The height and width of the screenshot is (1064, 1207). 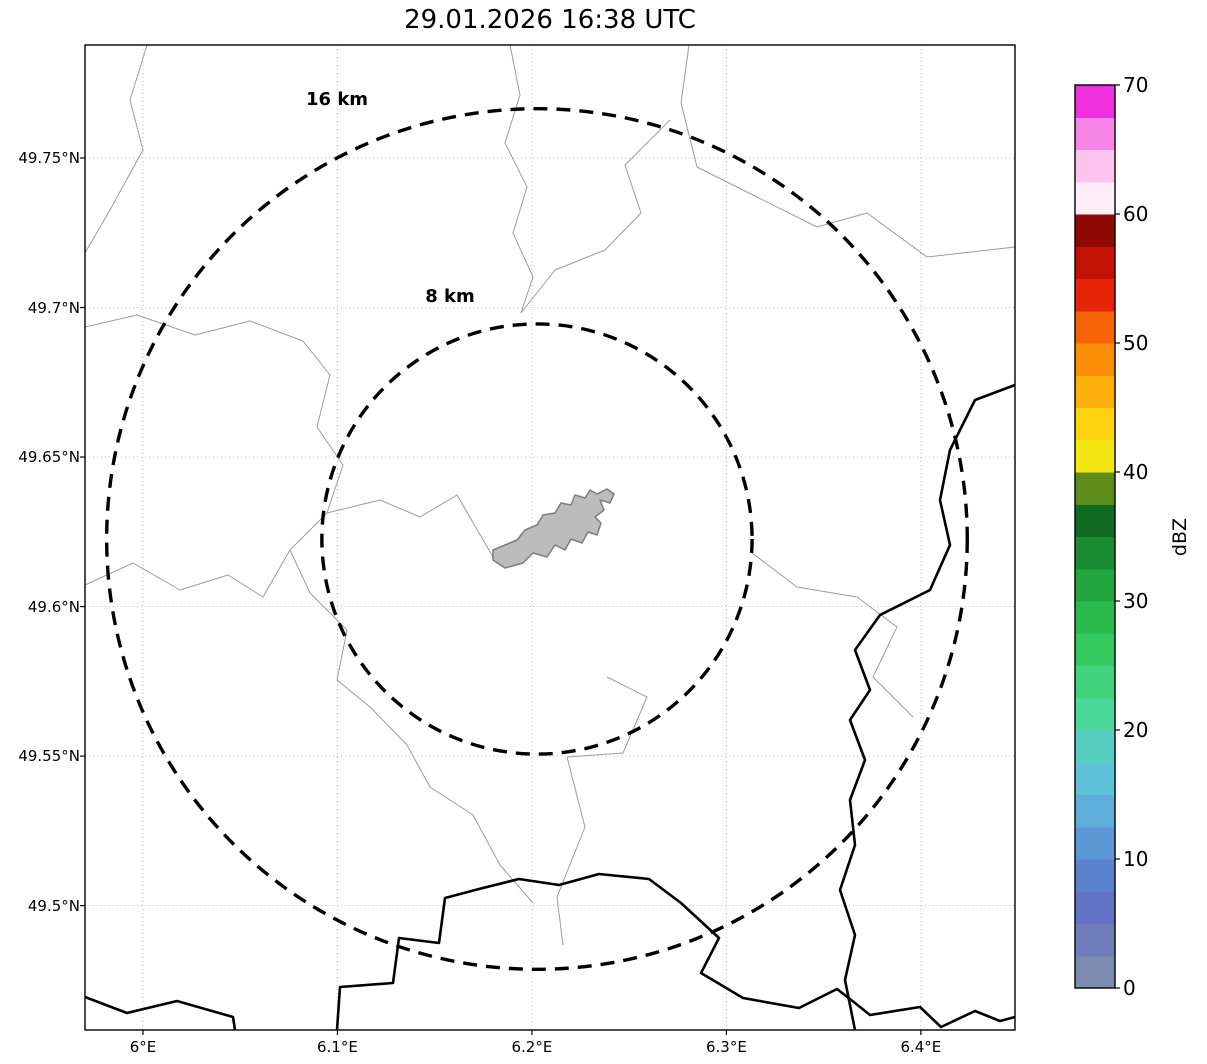 What do you see at coordinates (337, 99) in the screenshot?
I see `range-ring-label-16km: 16 km` at bounding box center [337, 99].